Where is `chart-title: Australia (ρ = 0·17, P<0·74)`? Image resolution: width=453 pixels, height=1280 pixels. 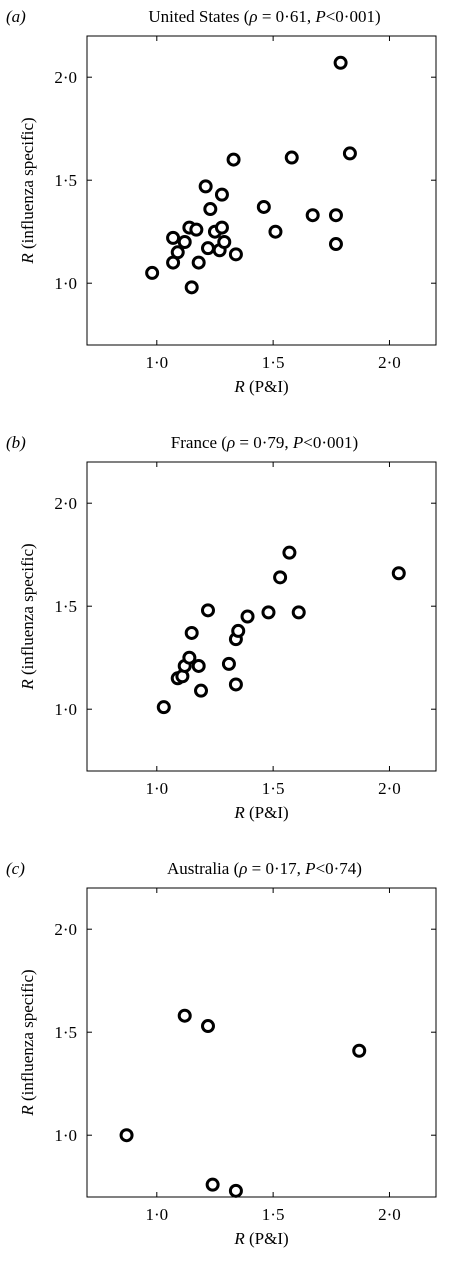 chart-title: Australia (ρ = 0·17, P<0·74) is located at coordinates (264, 868).